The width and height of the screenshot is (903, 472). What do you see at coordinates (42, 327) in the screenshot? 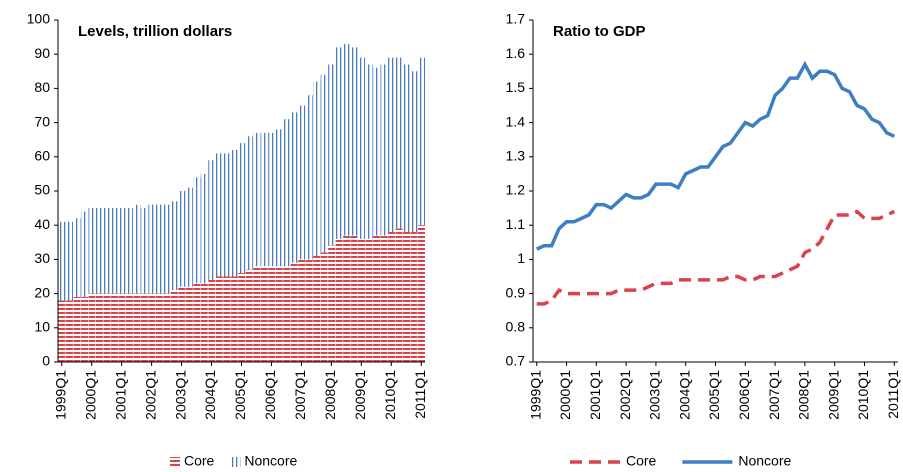
I see `y-tick-label: 10` at bounding box center [42, 327].